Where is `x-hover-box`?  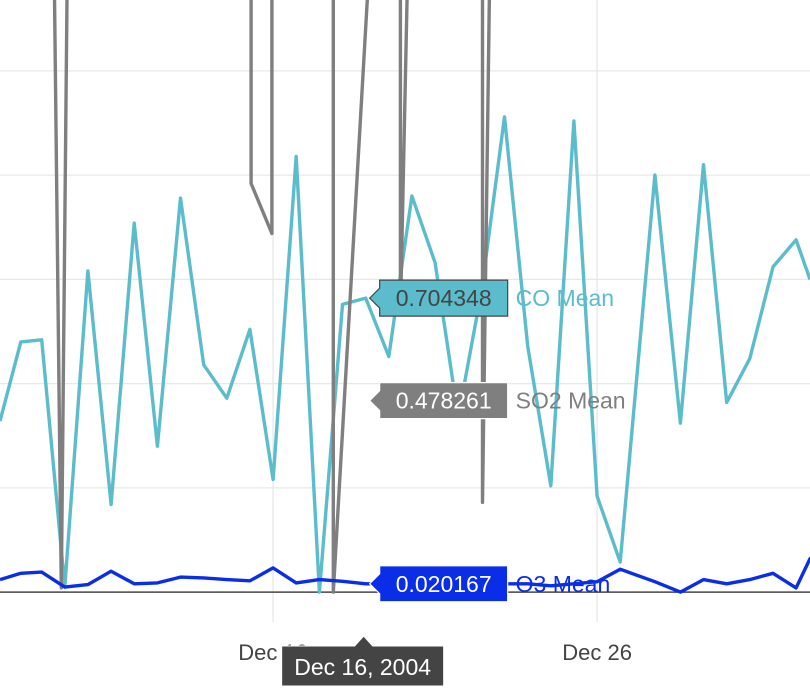
x-hover-box is located at coordinates (363, 661).